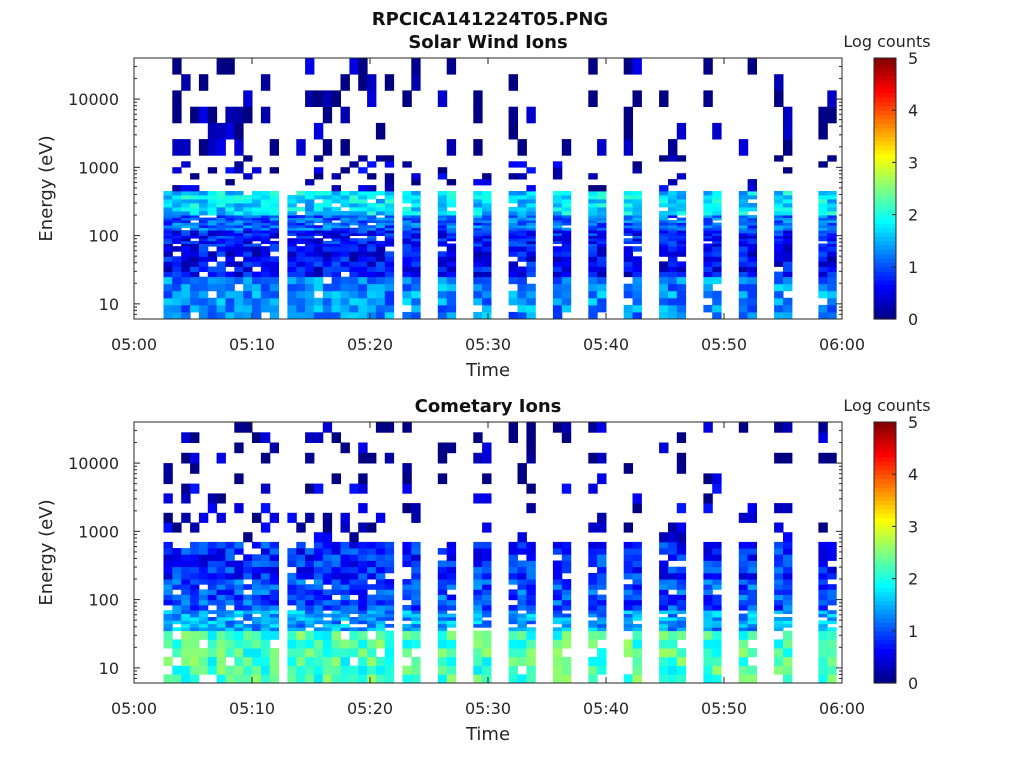  Describe the element at coordinates (252, 344) in the screenshot. I see `x-tick-label: 05:10` at that location.